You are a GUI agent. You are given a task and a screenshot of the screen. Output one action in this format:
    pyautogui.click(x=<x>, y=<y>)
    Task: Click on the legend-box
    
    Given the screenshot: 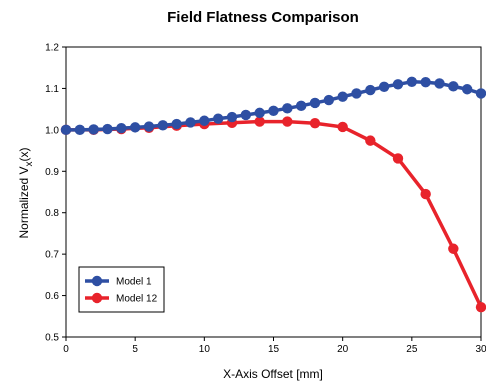 What is the action you would take?
    pyautogui.click(x=121, y=289)
    